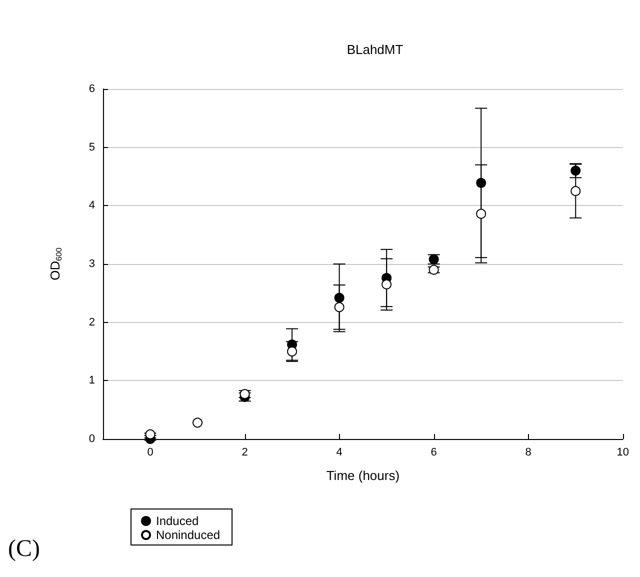 The height and width of the screenshot is (577, 640). Describe the element at coordinates (56, 263) in the screenshot. I see `y-axis-title: OD600` at that location.